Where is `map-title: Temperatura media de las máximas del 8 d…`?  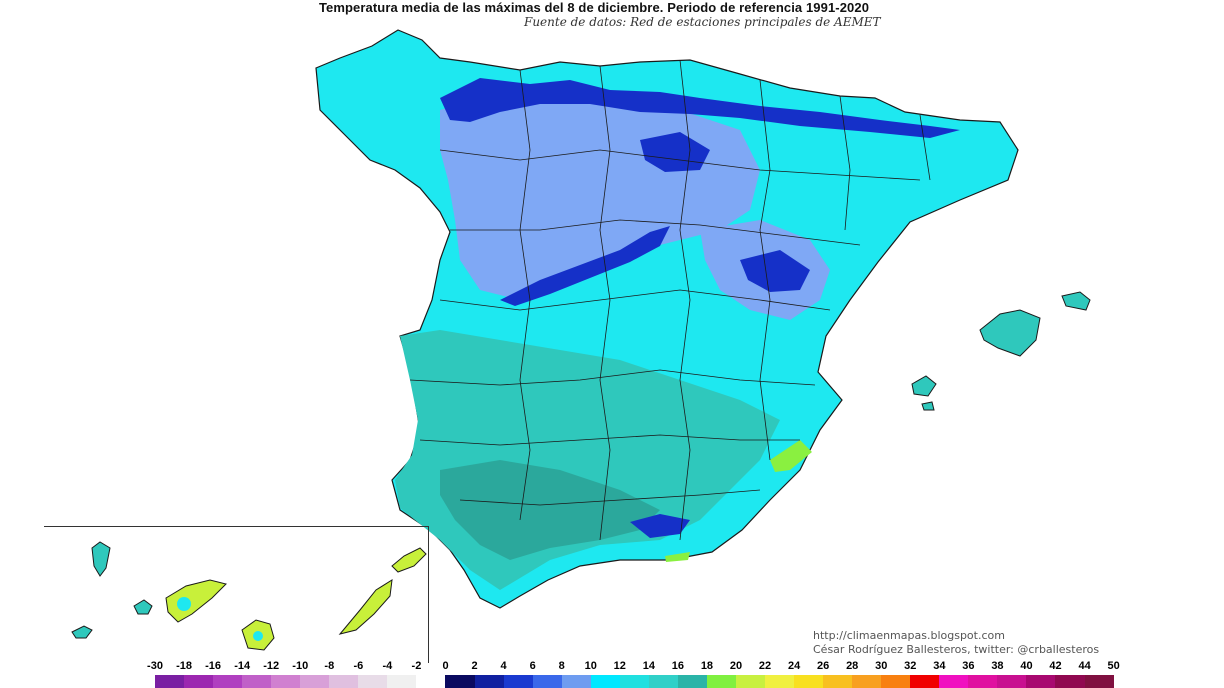
map-title: Temperatura media de las máximas del 8 d… is located at coordinates (594, 7).